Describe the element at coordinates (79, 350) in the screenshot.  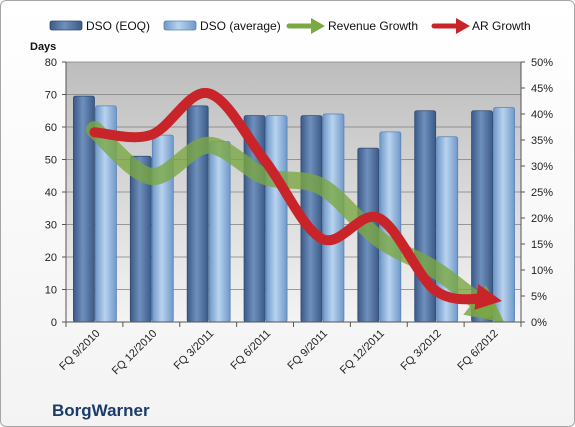
I see `x-tick-label: FQ 9/2010` at that location.